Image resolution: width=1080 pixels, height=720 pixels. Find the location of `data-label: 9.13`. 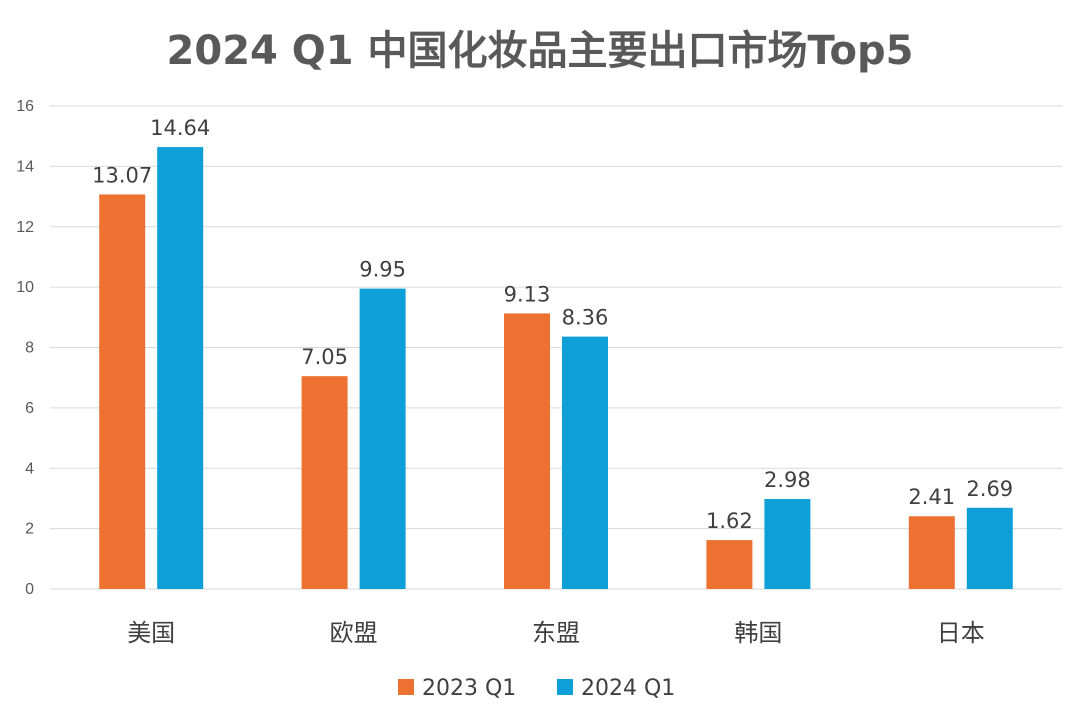

data-label: 9.13 is located at coordinates (527, 294).